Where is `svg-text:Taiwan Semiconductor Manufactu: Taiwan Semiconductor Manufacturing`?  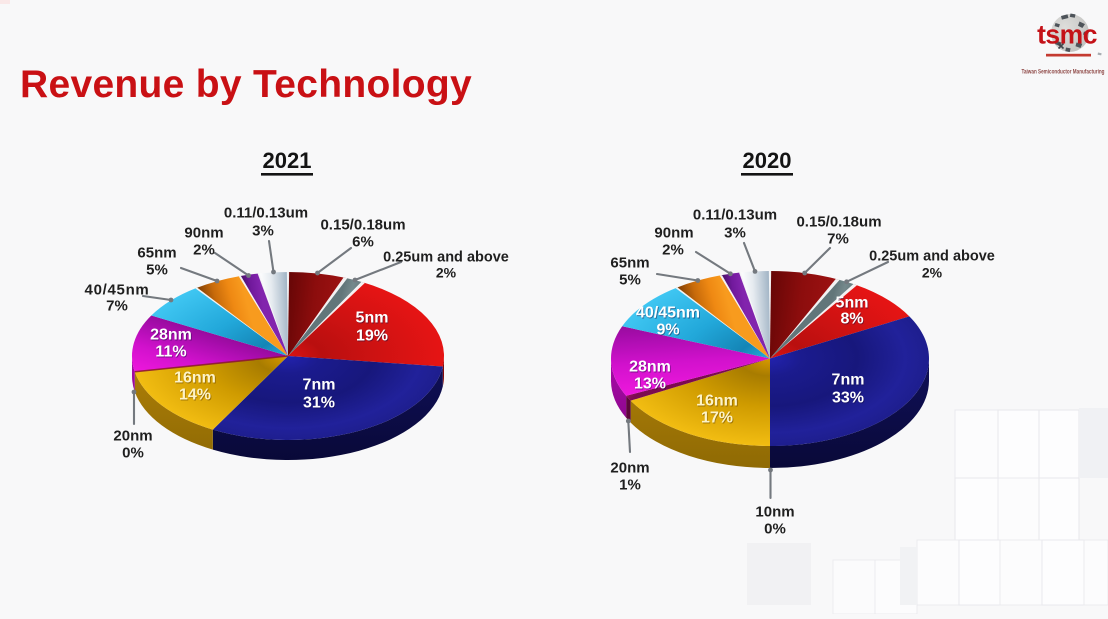 svg-text:Taiwan Semiconductor Manufactu: Taiwan Semiconductor Manufacturing is located at coordinates (1063, 72).